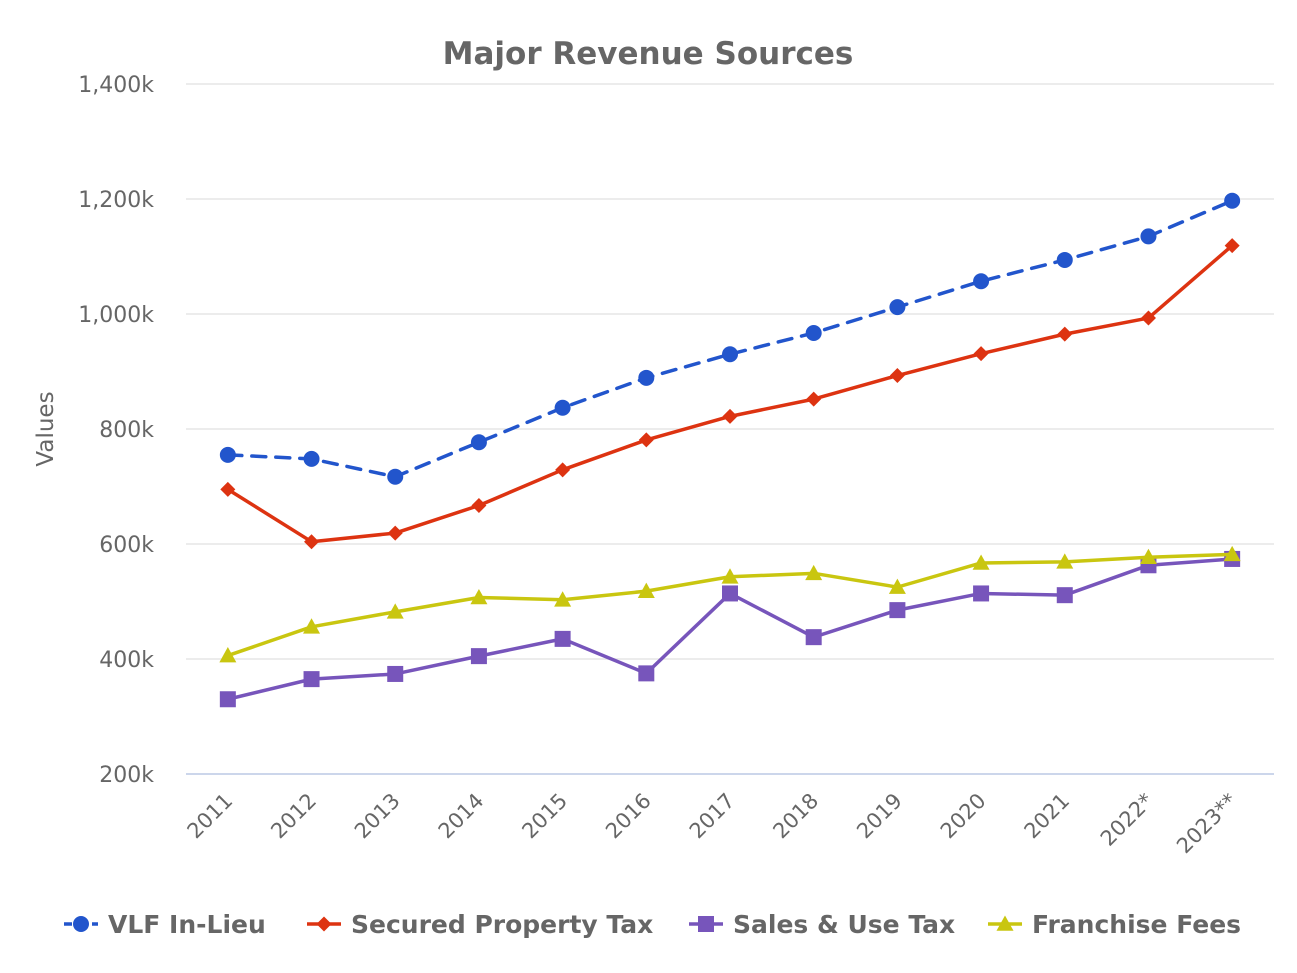  I want to click on x-tick-label: 2015, so click(544, 816).